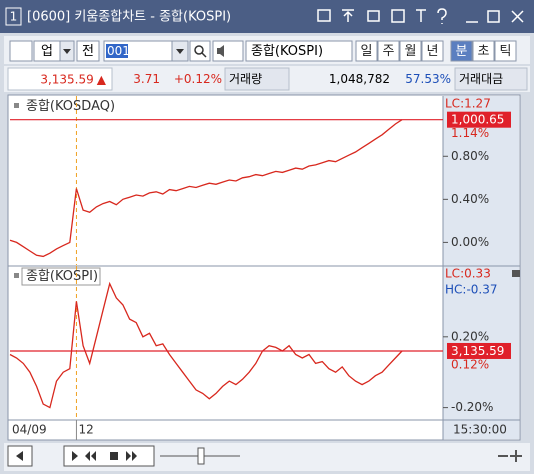 Image resolution: width=534 pixels, height=474 pixels. I want to click on menu-button, so click(21, 51).